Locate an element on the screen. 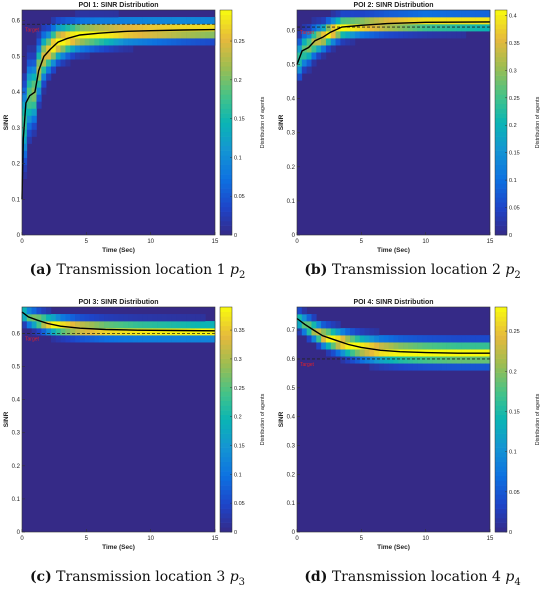  colorbar-tick-label: 0.05 is located at coordinates (239, 197).